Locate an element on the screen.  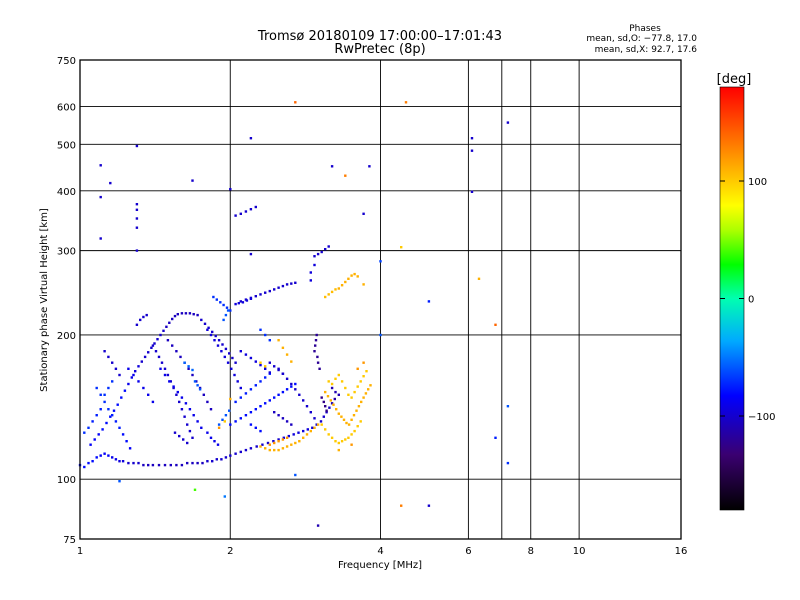
y-tick-label: 300 is located at coordinates (66, 252).